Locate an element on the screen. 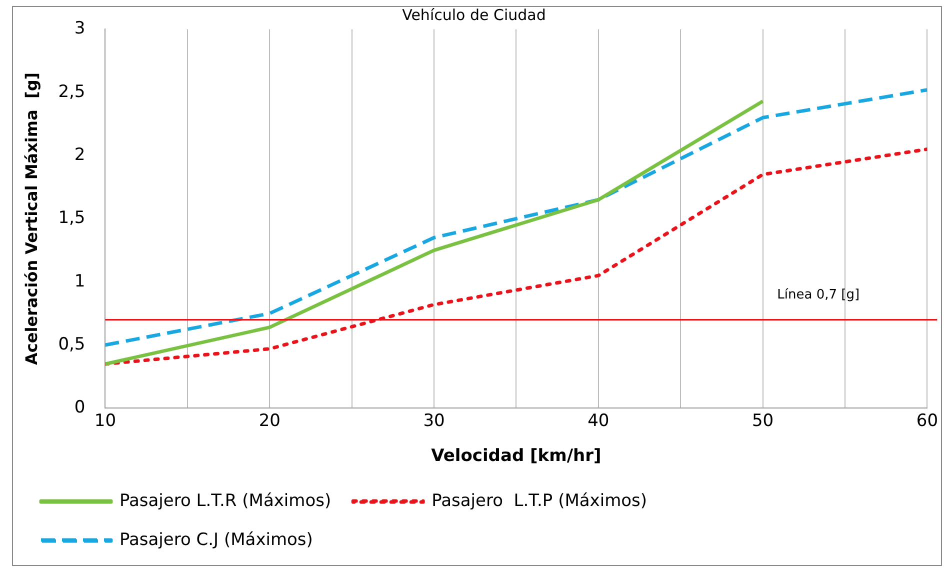 This screenshot has width=951, height=572. chart-title: Vehículo de Ciudad is located at coordinates (474, 15).